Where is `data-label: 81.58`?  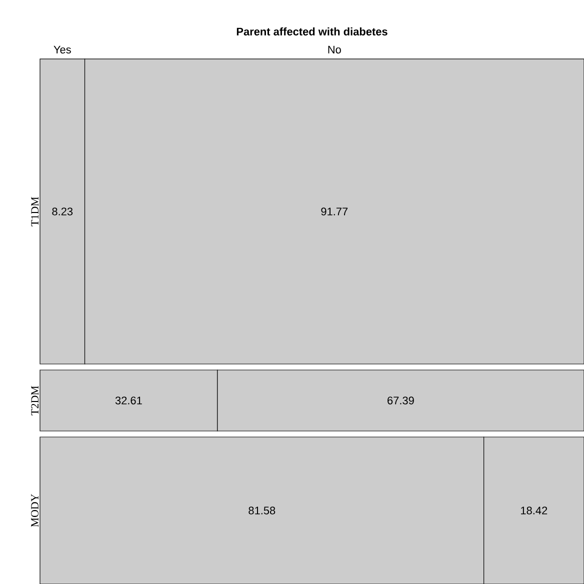 data-label: 81.58 is located at coordinates (262, 510).